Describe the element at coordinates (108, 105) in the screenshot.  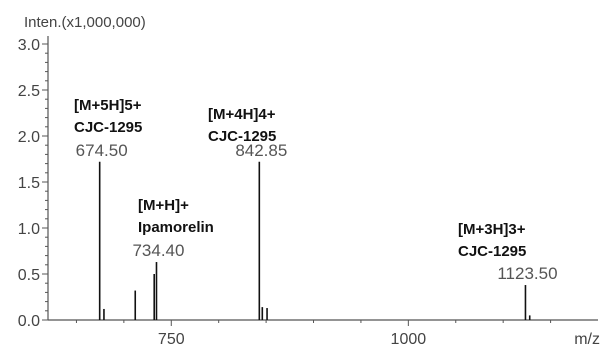
I see `annotation-ion: [M+5H]5+` at that location.